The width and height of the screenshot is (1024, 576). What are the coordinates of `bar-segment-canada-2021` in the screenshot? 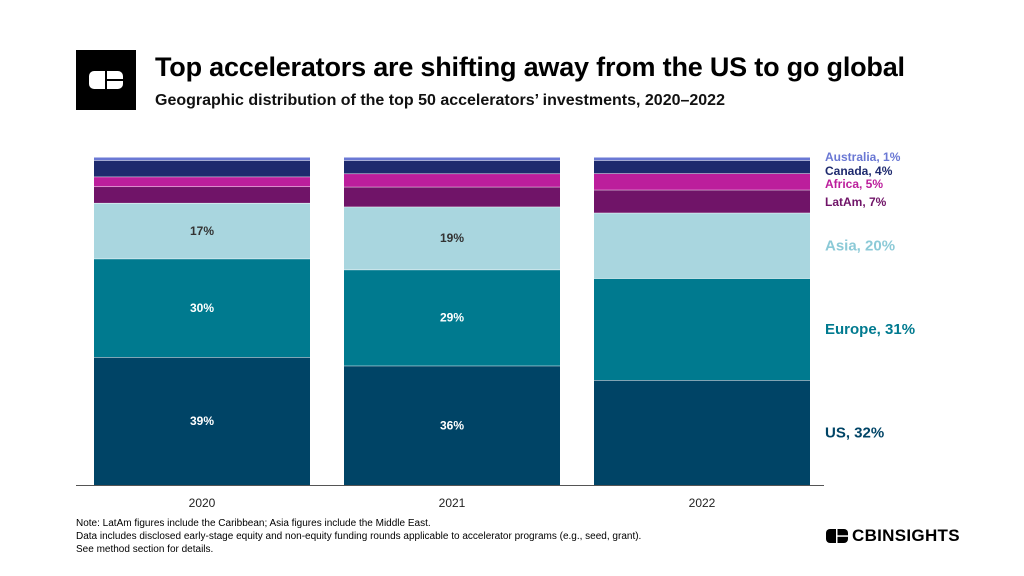 It's located at (452, 167).